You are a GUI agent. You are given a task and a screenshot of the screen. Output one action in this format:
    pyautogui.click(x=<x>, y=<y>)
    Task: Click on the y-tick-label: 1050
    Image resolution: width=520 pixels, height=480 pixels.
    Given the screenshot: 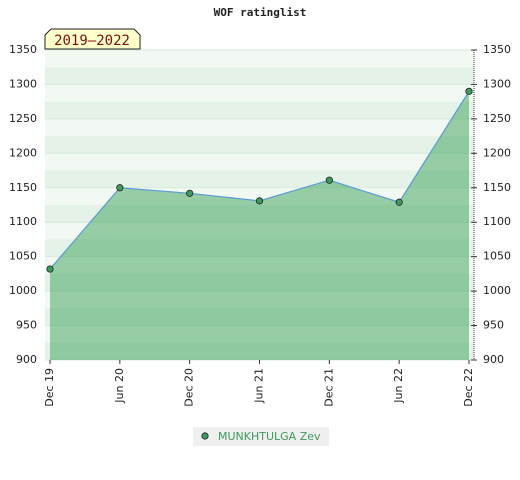 What is the action you would take?
    pyautogui.click(x=23, y=256)
    